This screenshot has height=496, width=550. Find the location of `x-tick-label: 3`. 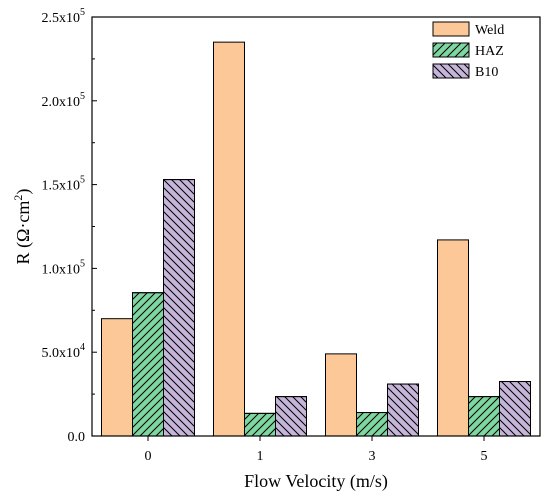

x-tick-label: 3 is located at coordinates (372, 456).